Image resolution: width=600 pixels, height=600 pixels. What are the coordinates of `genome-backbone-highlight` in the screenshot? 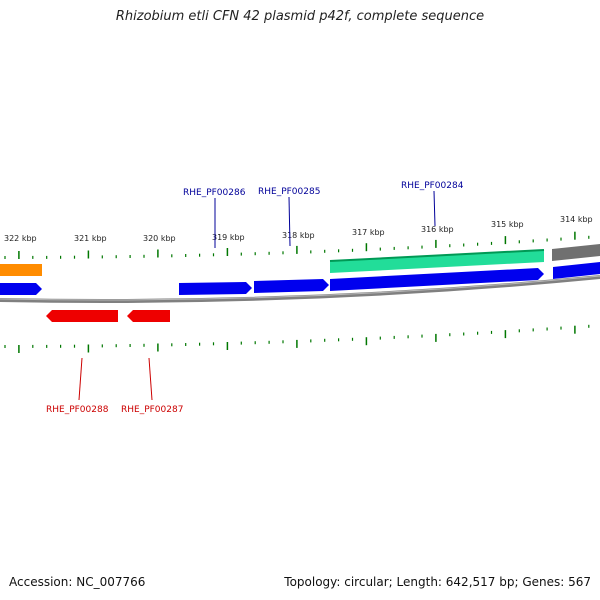 It's located at (300, 288).